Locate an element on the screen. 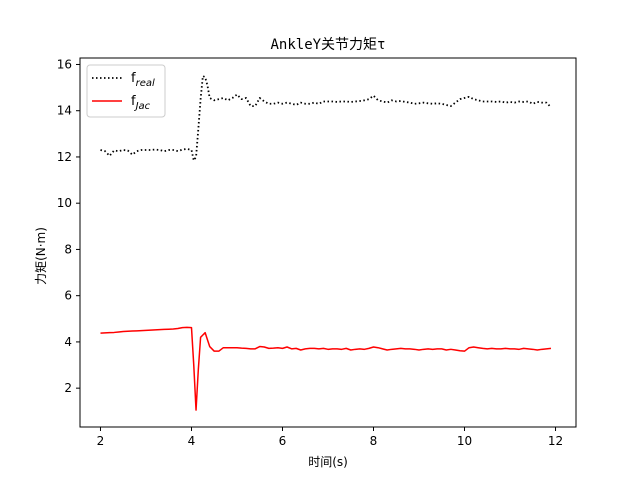  y-tick-label: 8 is located at coordinates (68, 249).